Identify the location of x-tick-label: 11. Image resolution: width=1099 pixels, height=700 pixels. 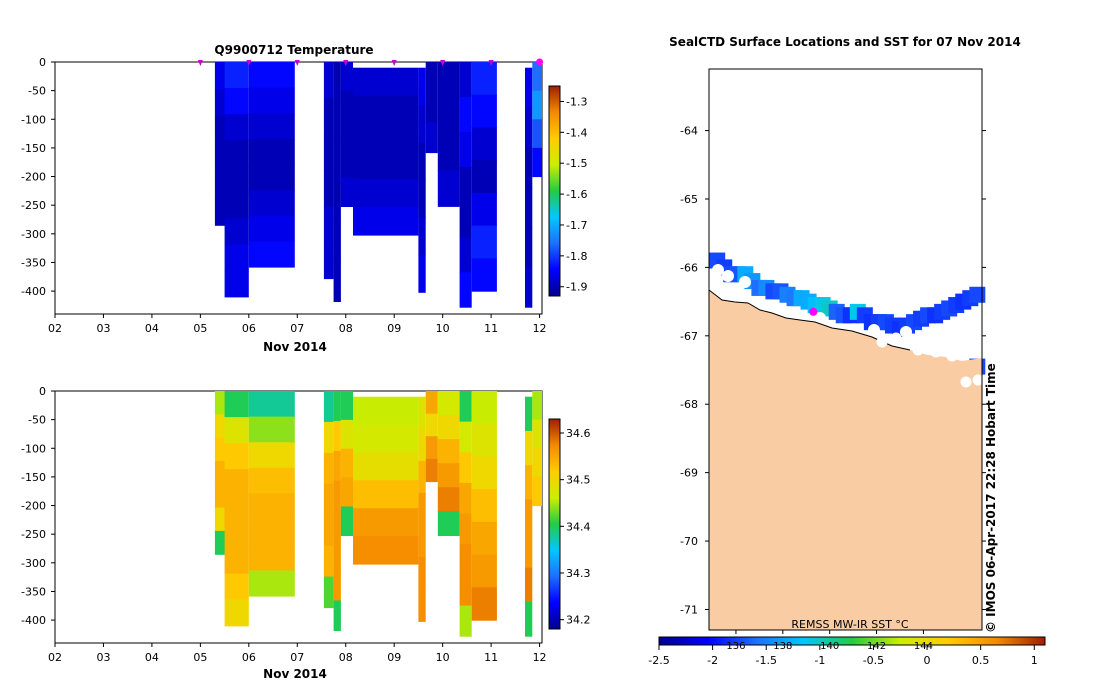
(491, 657).